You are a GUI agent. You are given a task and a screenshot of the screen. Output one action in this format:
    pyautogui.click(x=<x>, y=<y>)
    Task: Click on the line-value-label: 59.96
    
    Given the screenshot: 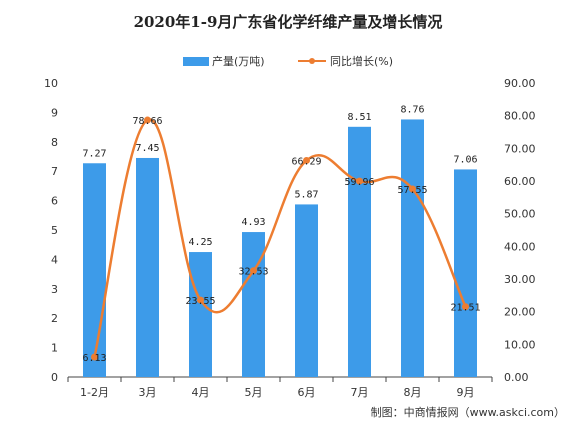 What is the action you would take?
    pyautogui.click(x=359, y=182)
    